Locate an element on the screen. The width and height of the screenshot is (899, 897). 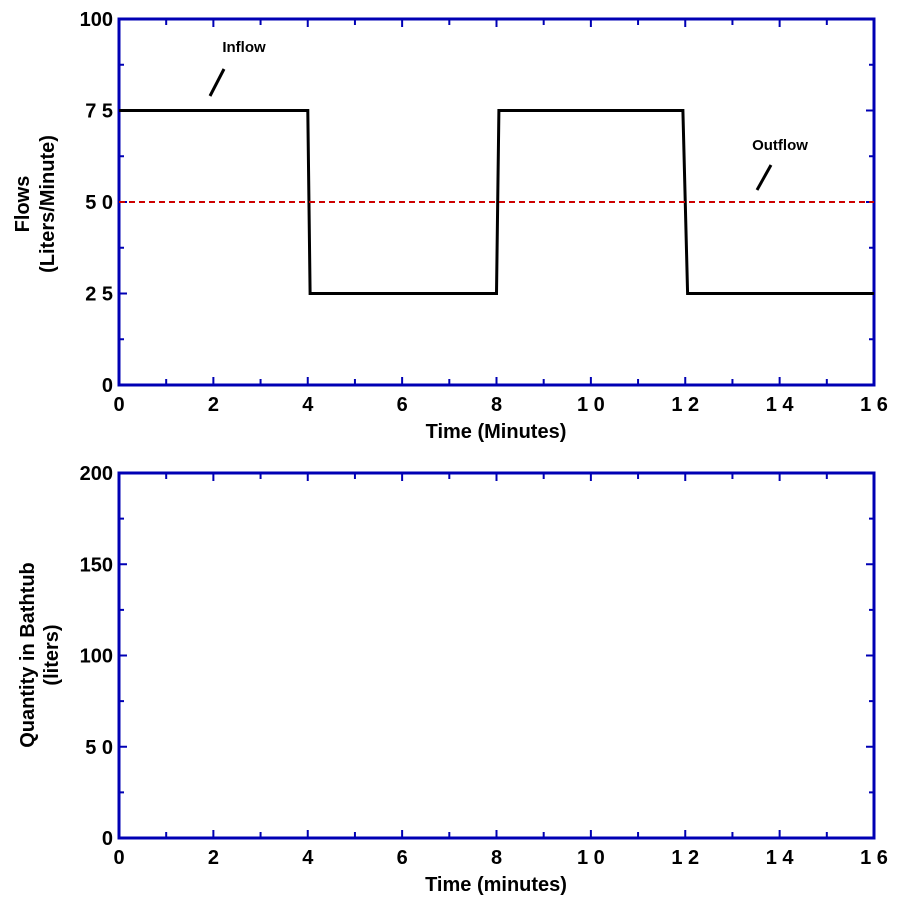
quantity-x-tick-label: 0 is located at coordinates (118, 858).